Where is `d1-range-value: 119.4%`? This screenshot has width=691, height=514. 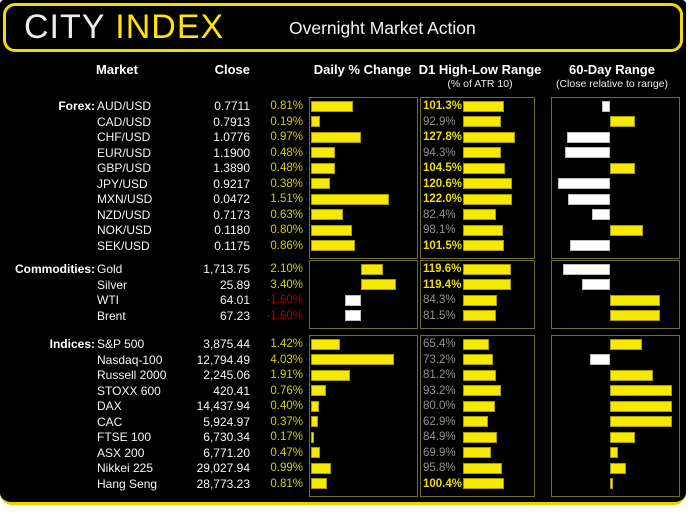 d1-range-value: 119.4% is located at coordinates (442, 284).